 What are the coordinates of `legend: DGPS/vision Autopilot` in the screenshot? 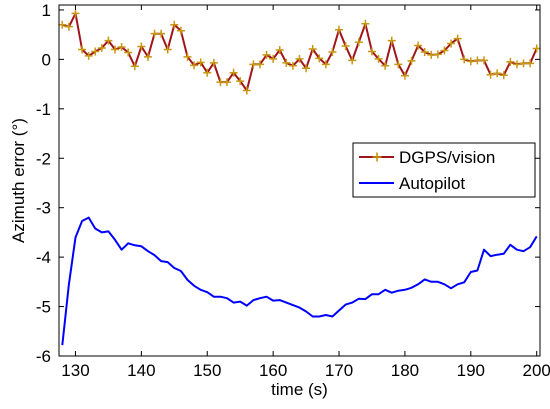 It's located at (444, 170).